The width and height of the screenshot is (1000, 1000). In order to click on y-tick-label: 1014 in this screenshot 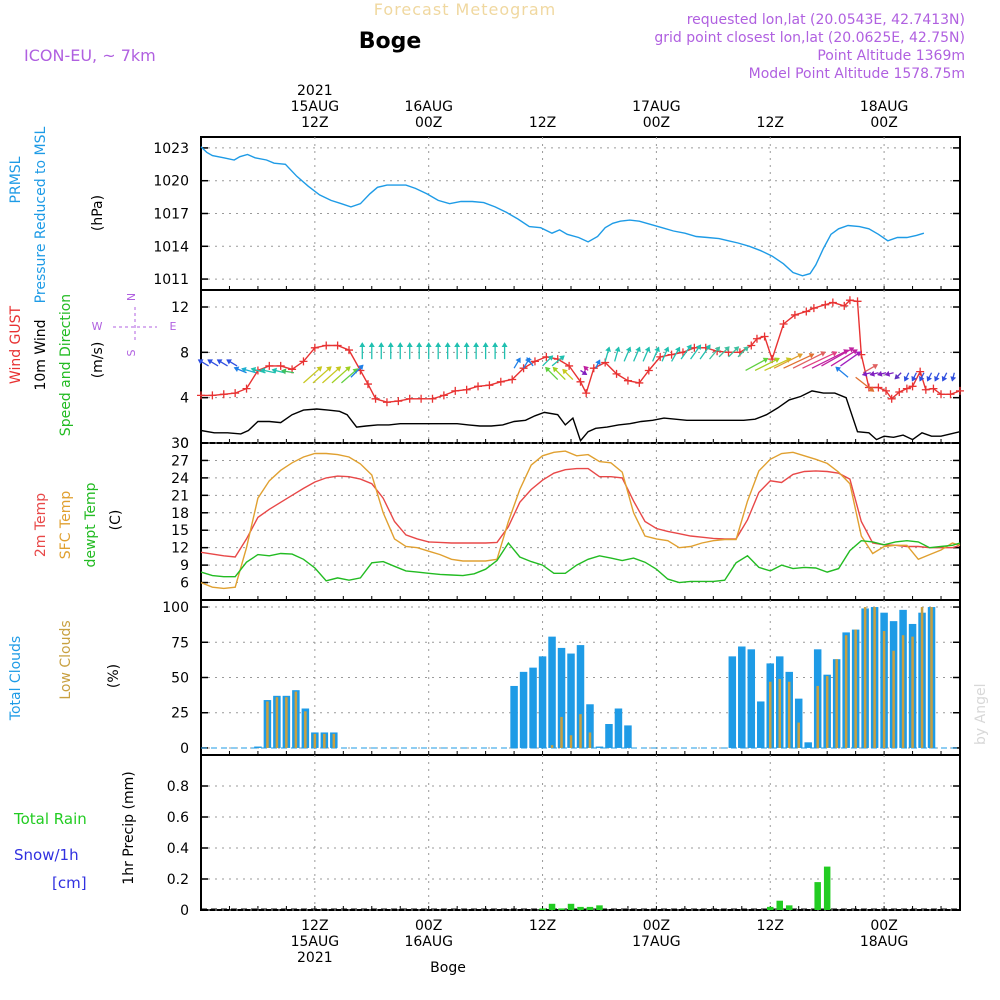, I will do `click(171, 247)`.